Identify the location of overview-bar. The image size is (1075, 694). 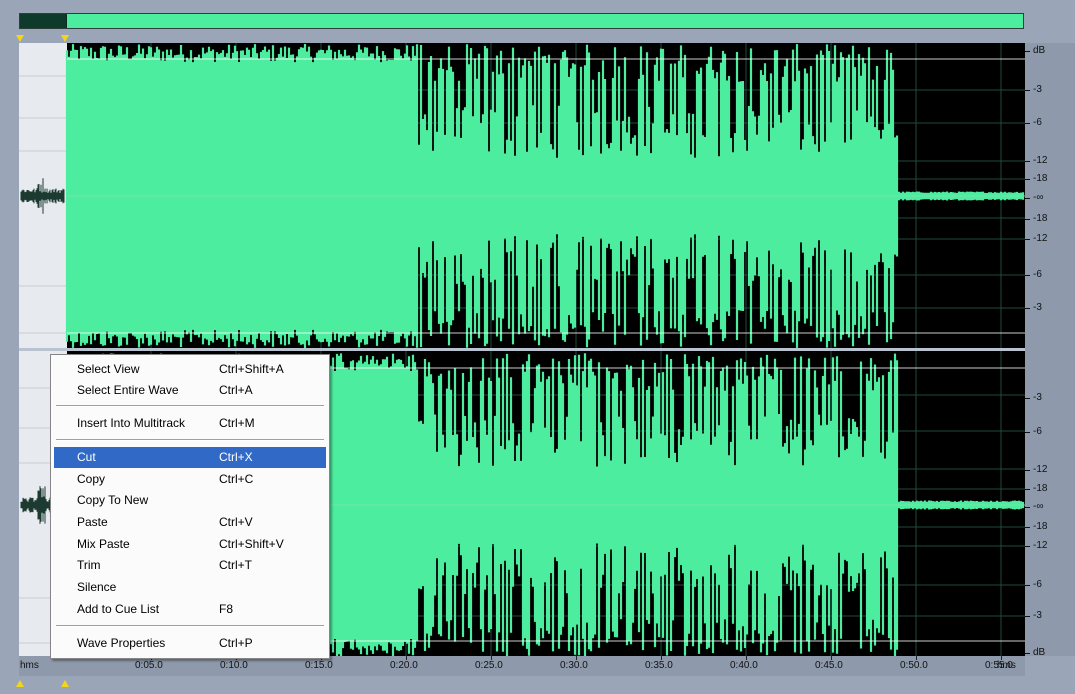
(521, 21).